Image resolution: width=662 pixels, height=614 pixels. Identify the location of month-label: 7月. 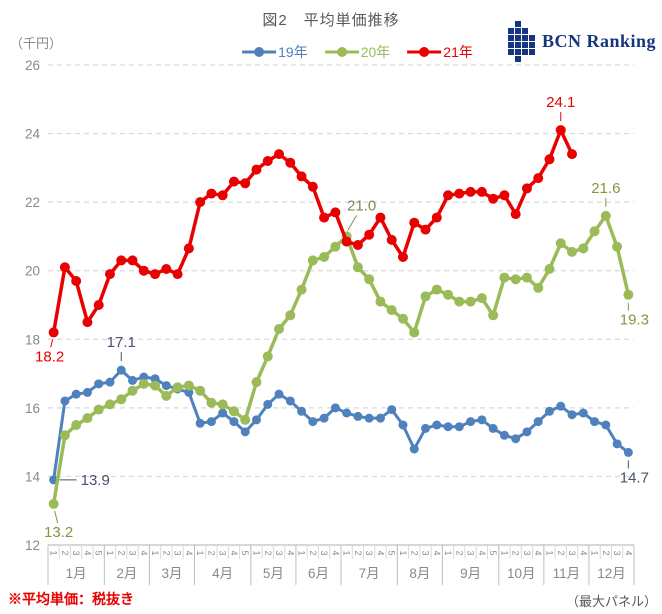
(369, 573).